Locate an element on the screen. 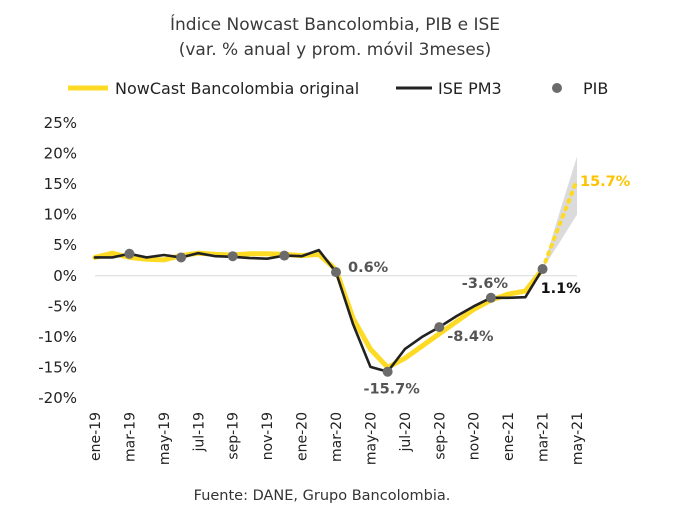 The height and width of the screenshot is (521, 693). forecast-band is located at coordinates (559, 213).